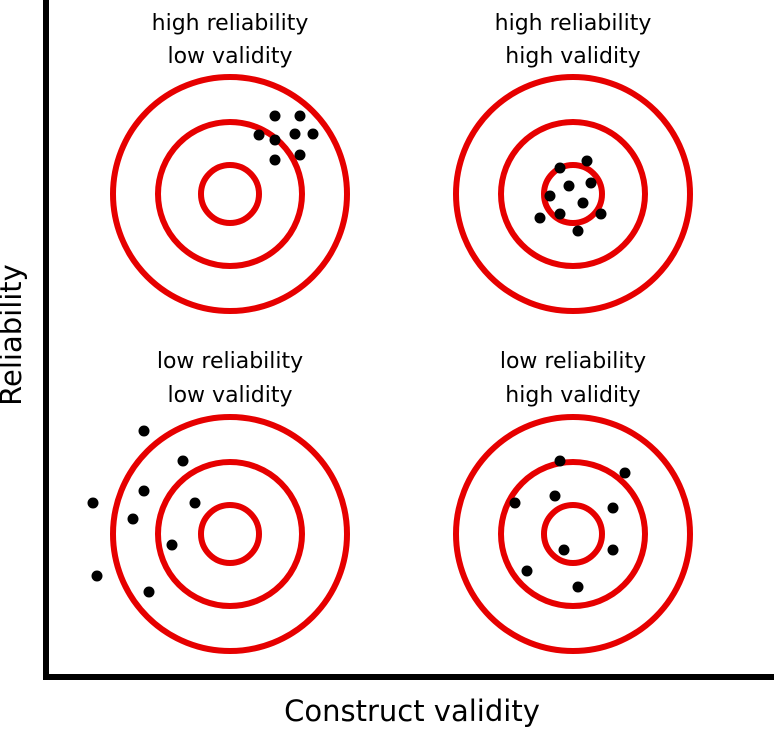 This screenshot has height=730, width=774. I want to click on target-low-reliability-low-validity: low reliability low validity, so click(218, 501).